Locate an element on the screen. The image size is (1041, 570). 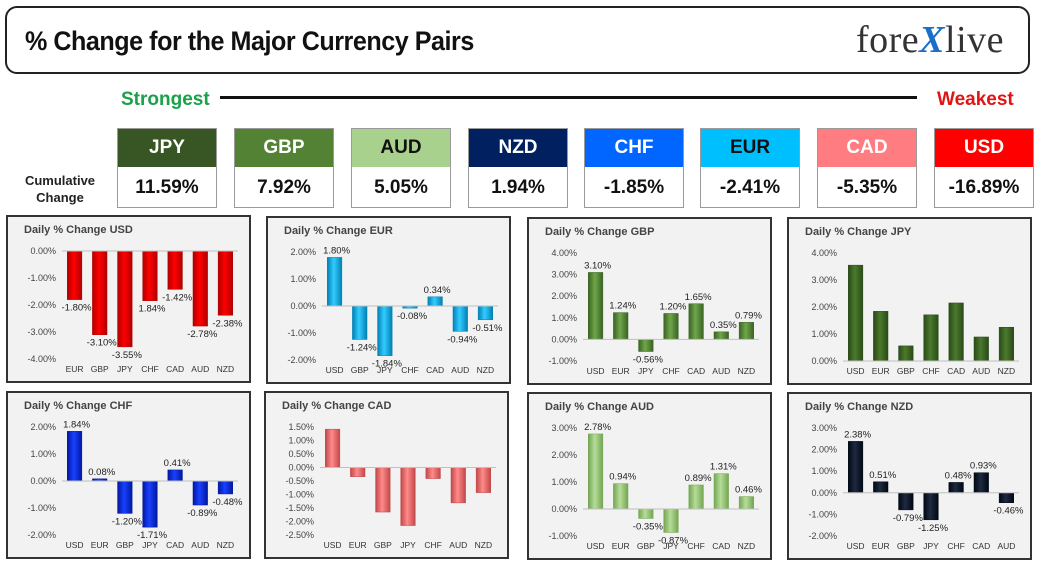
data-label: -0.35% is located at coordinates (648, 526).